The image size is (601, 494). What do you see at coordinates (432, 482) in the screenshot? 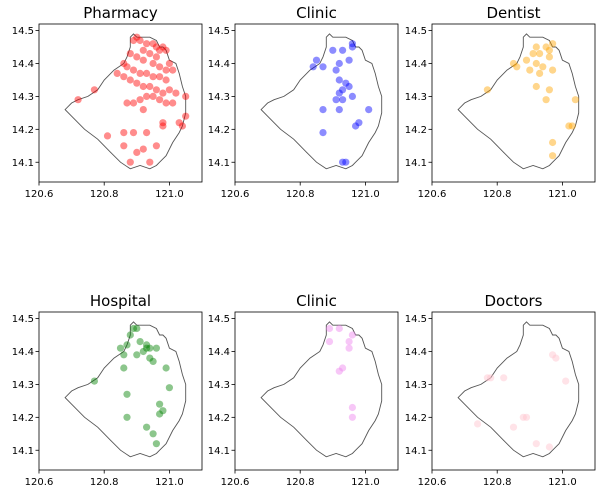
I see `x-tick-label: 120.6` at bounding box center [432, 482].